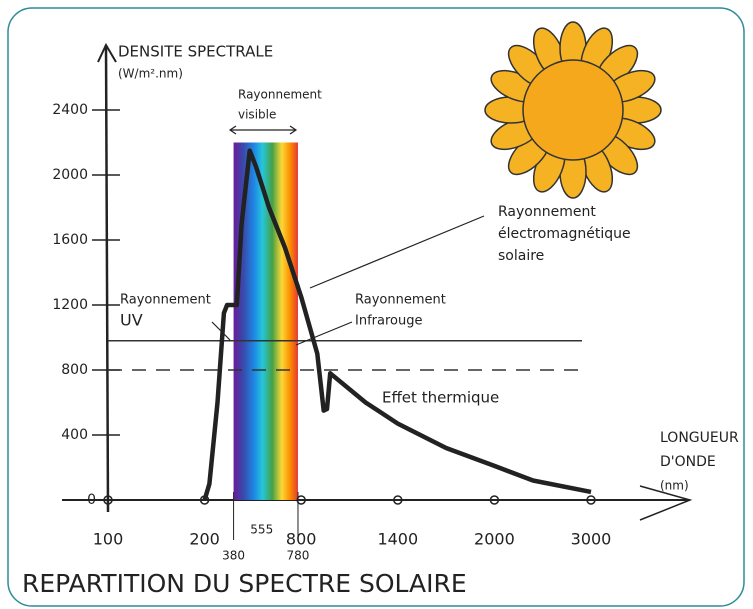  What do you see at coordinates (298, 556) in the screenshot?
I see `x-tick-label-secondary: 780` at bounding box center [298, 556].